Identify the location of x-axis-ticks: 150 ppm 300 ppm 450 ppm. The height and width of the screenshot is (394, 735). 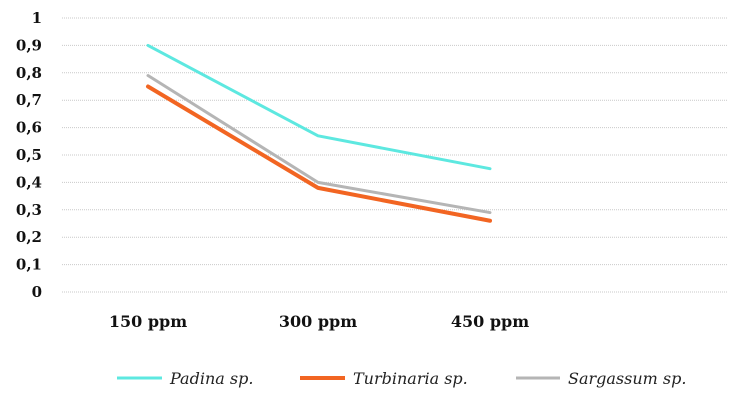
(319, 321).